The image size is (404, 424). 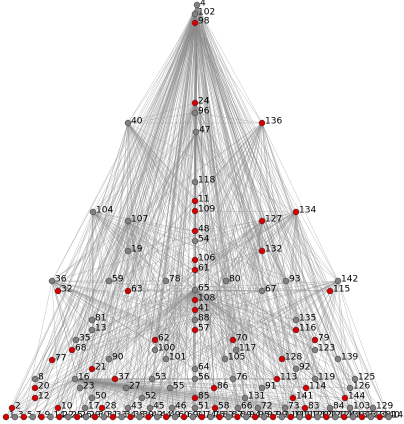 I want to click on node-label: 70, so click(x=242, y=339).